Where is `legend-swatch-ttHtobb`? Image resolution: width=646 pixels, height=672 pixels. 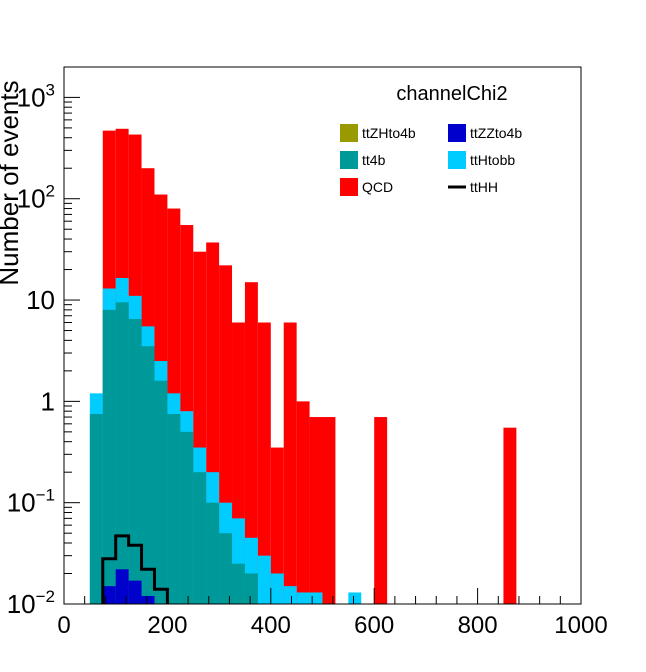
legend-swatch-ttHtobb is located at coordinates (457, 160).